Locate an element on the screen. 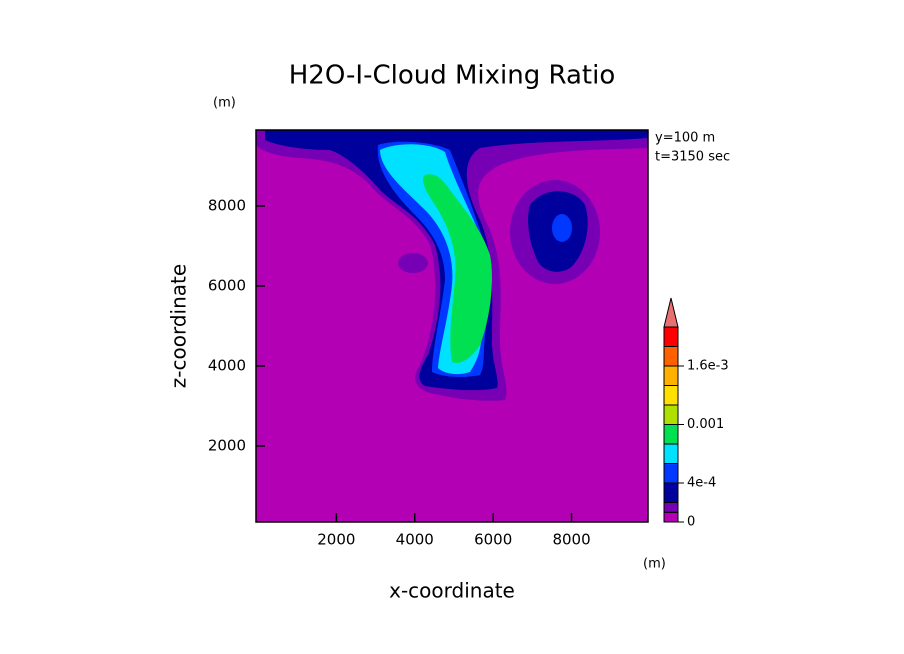 This screenshot has width=904, height=654. x-tick-label: 2000 is located at coordinates (336, 540).